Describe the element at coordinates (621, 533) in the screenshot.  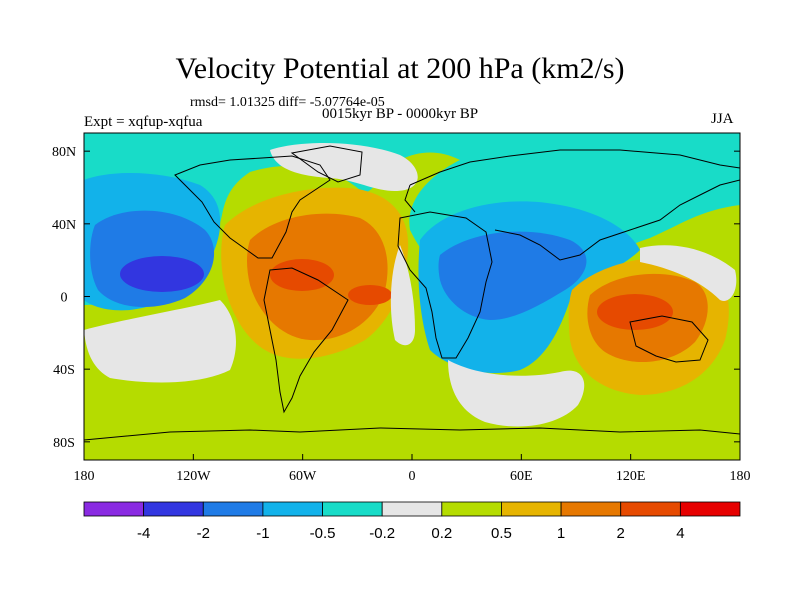
I see `colorbar-label: 2` at that location.